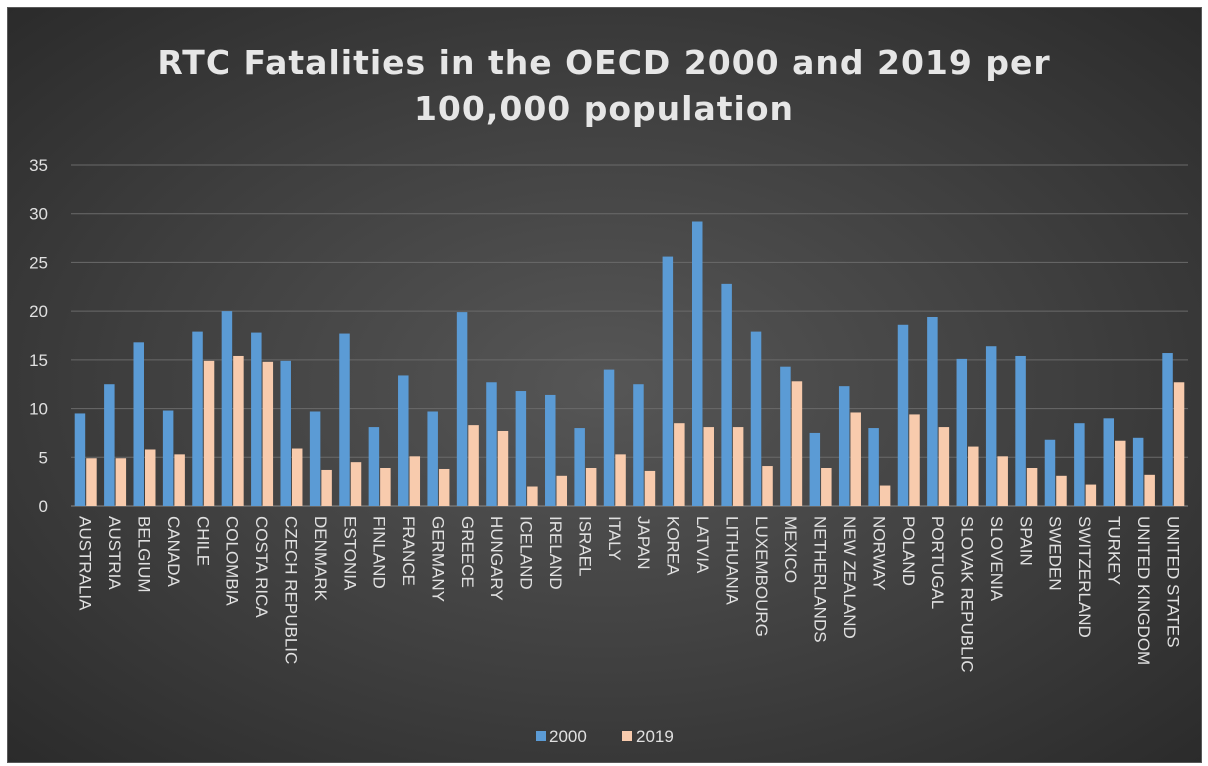  Describe the element at coordinates (962, 432) in the screenshot. I see `bar-2000-slovak-republic` at that location.